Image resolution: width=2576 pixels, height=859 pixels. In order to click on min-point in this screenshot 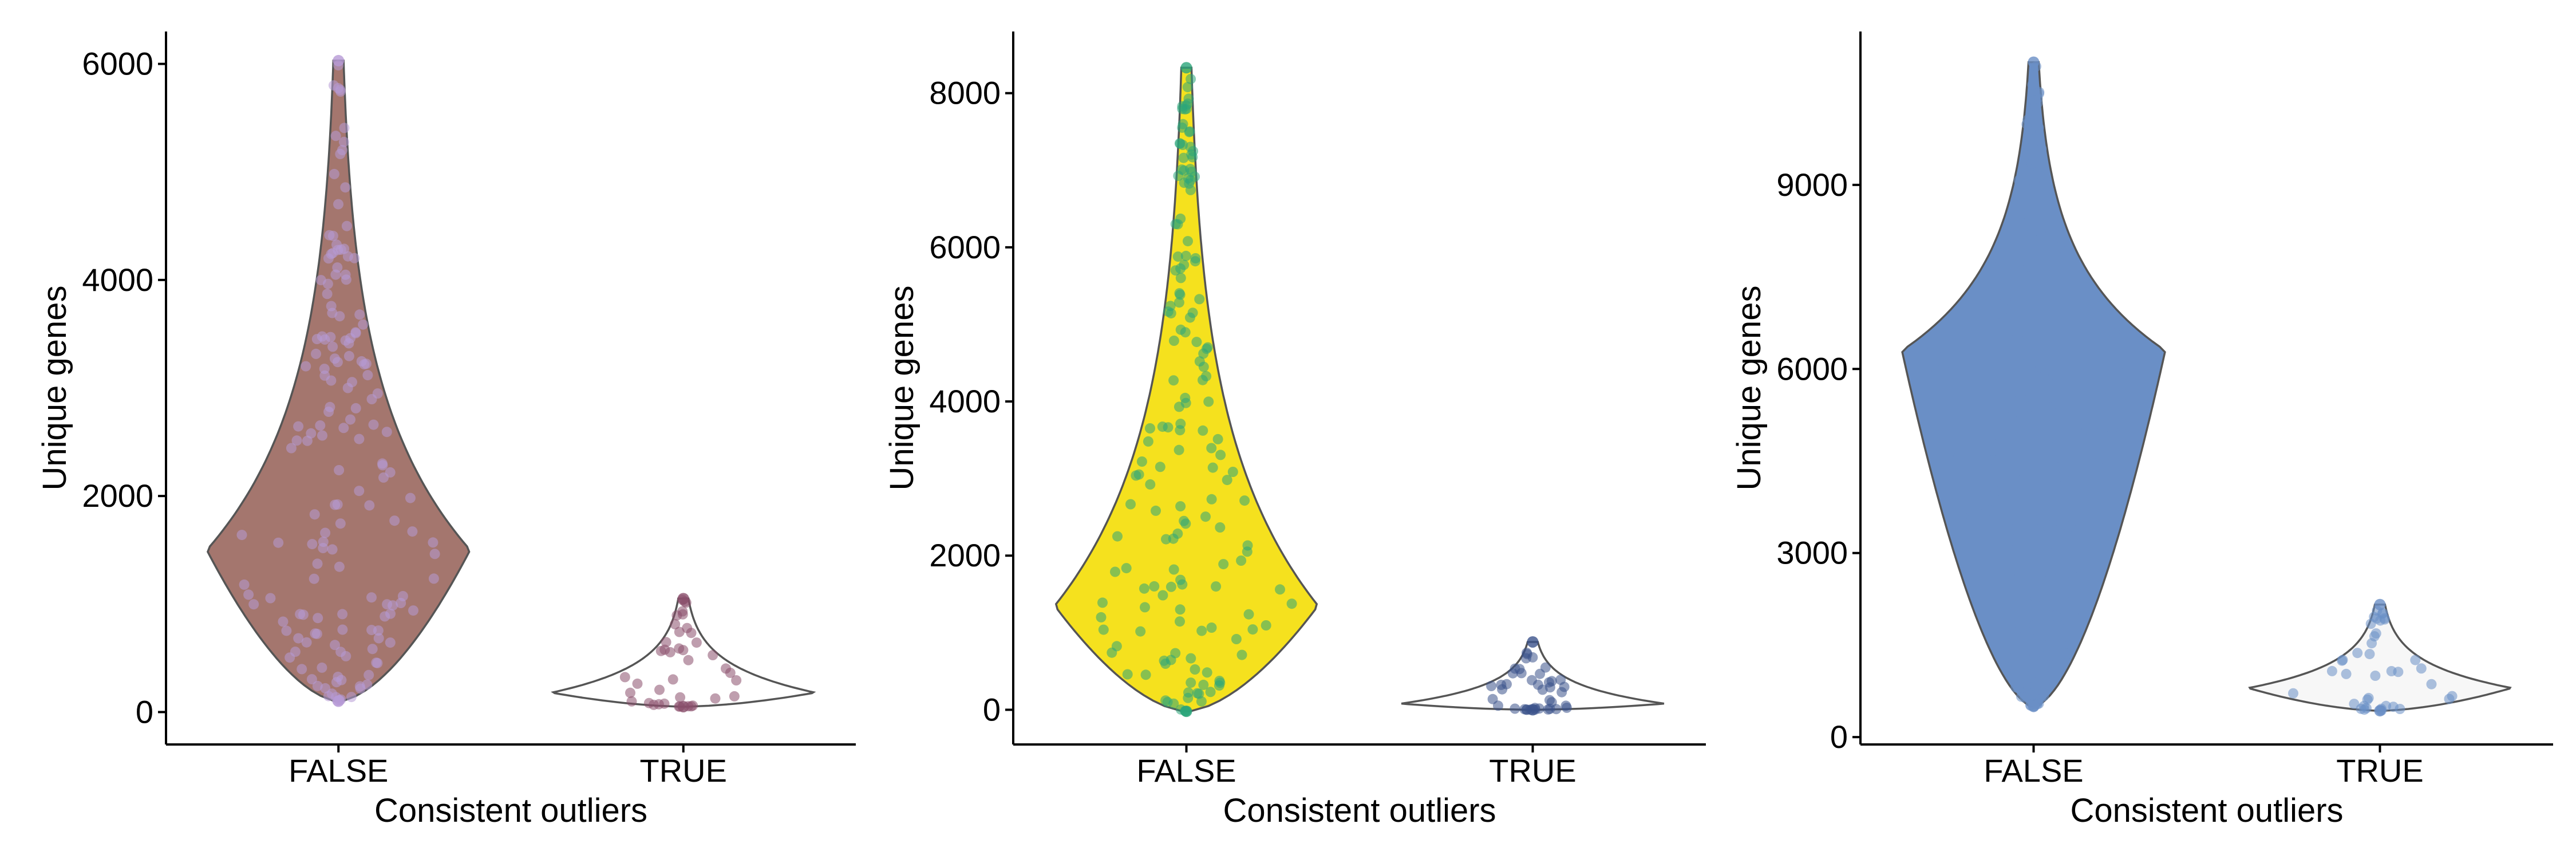, I will do `click(2380, 711)`.